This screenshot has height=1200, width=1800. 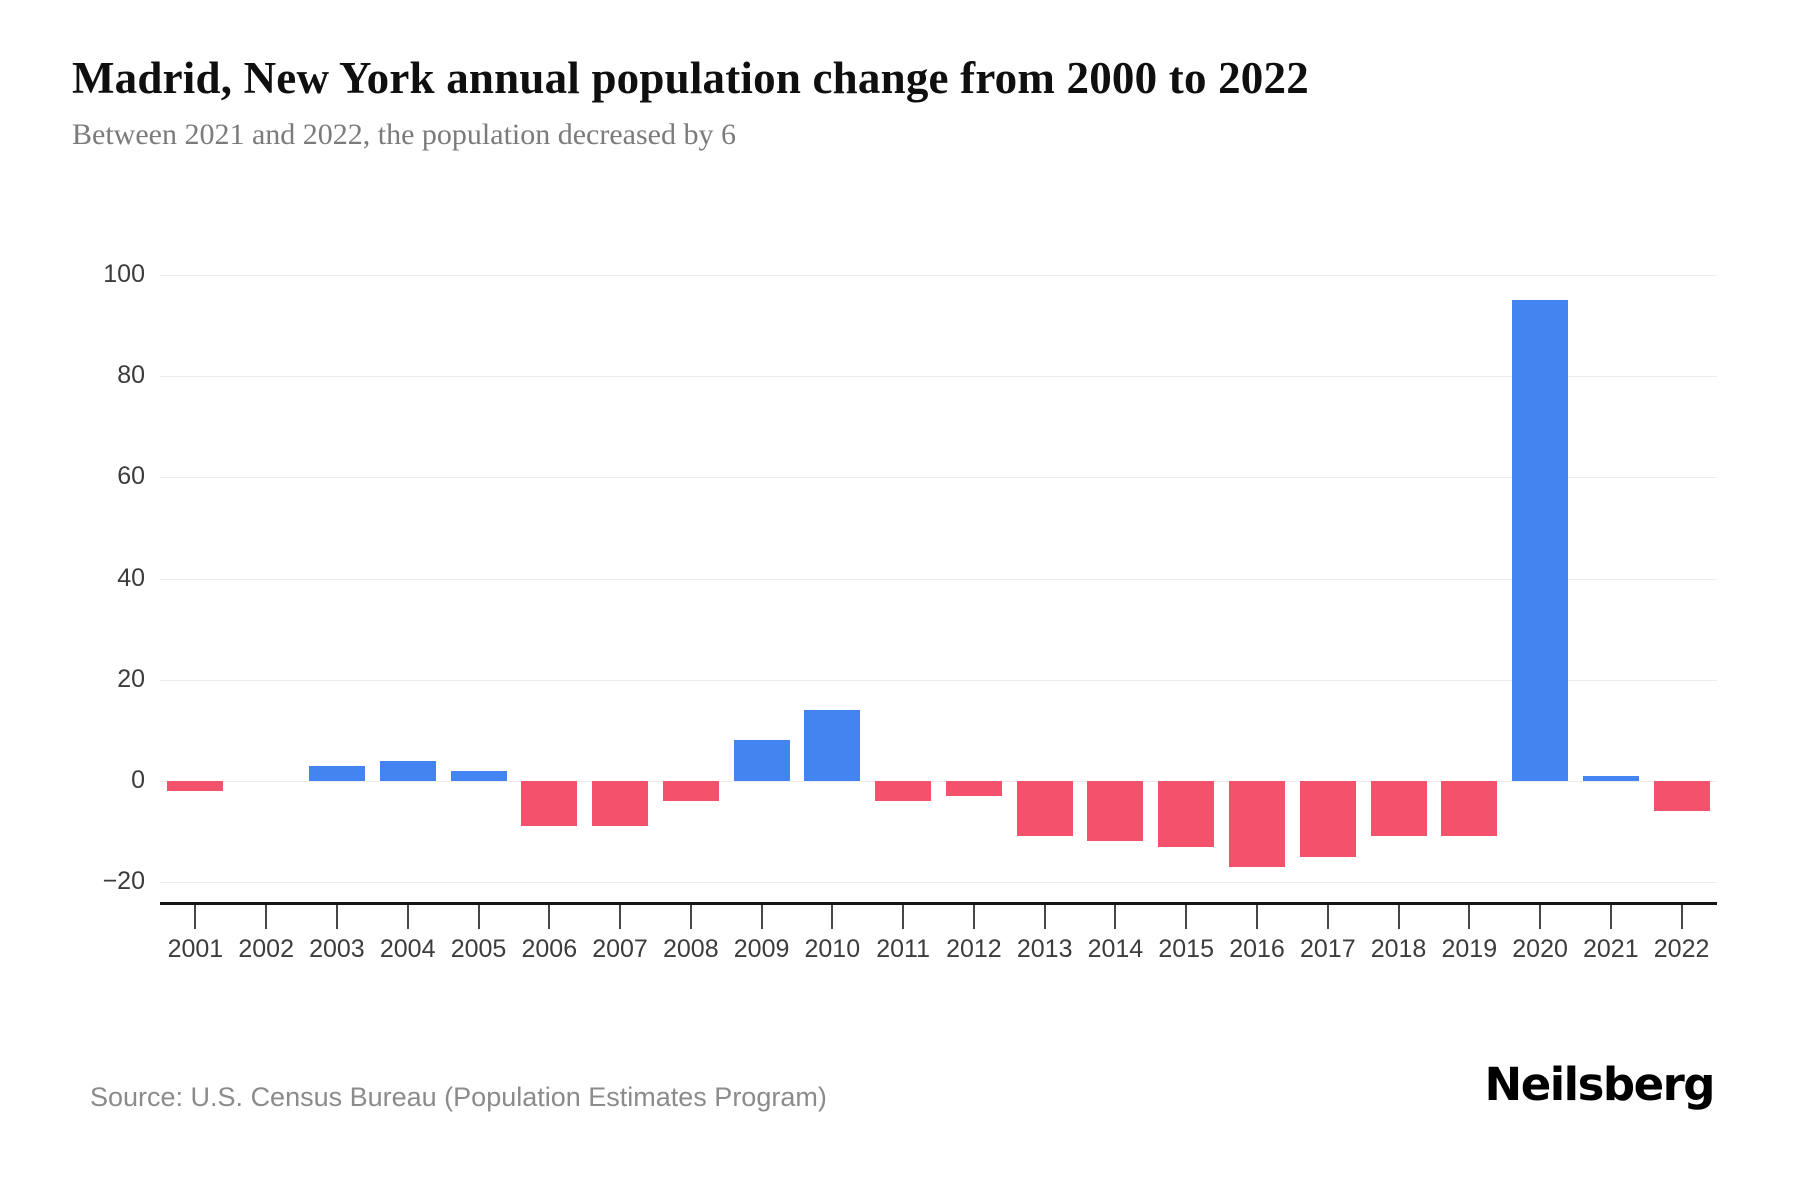 I want to click on x-axis-label-2008: 2008, so click(x=690, y=949).